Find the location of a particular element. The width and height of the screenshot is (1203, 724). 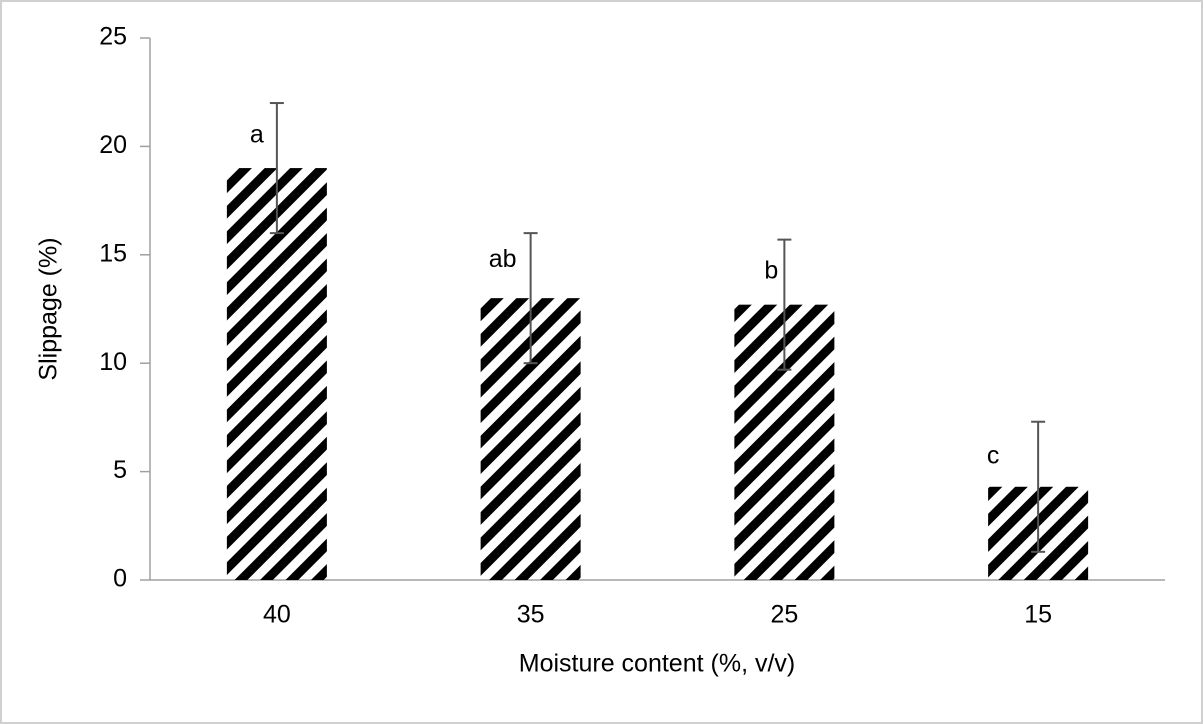

annotation: ab is located at coordinates (503, 259).